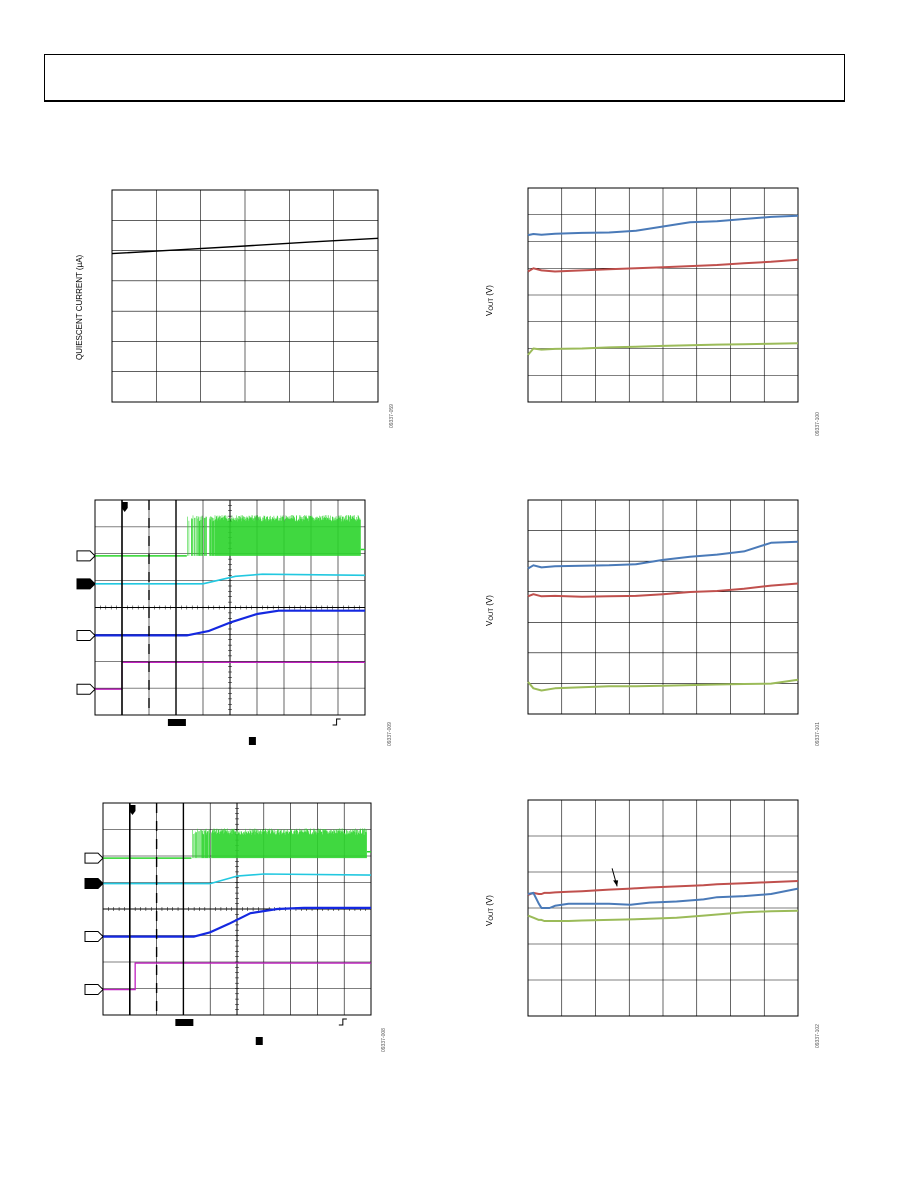 This screenshot has height=1188, width=918. I want to click on vout-2-y-axis-label: VOUT (V), so click(490, 610).